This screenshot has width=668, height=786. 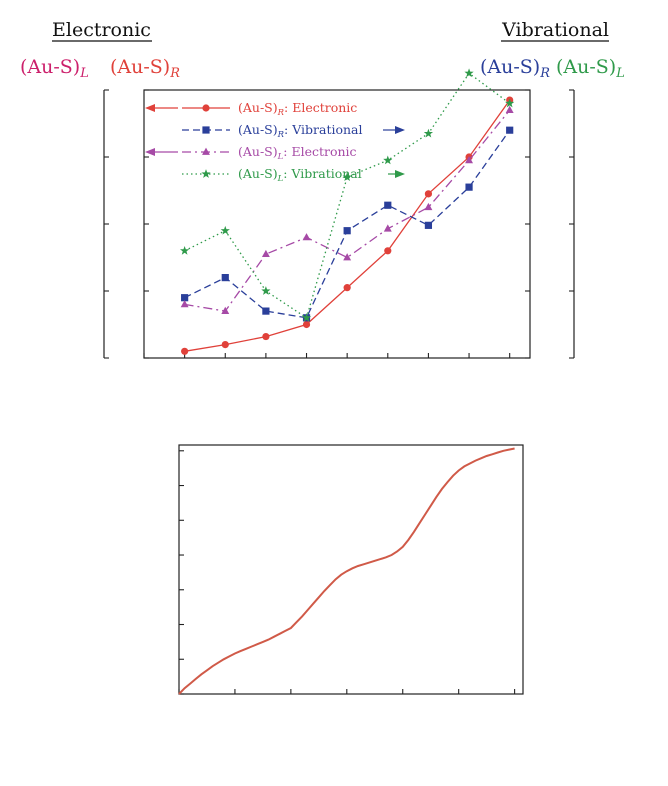 What do you see at coordinates (101, 30) in the screenshot?
I see `electronic-title: Electronic` at bounding box center [101, 30].